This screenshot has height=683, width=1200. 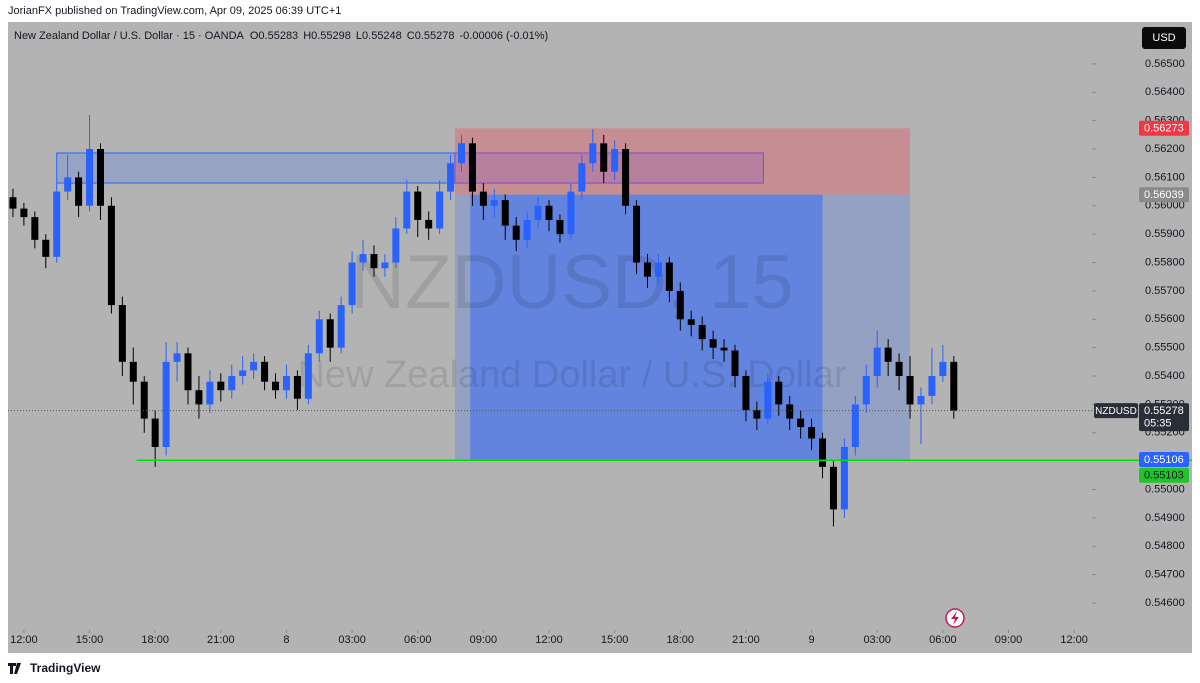 I want to click on alert-bolt, so click(x=955, y=618).